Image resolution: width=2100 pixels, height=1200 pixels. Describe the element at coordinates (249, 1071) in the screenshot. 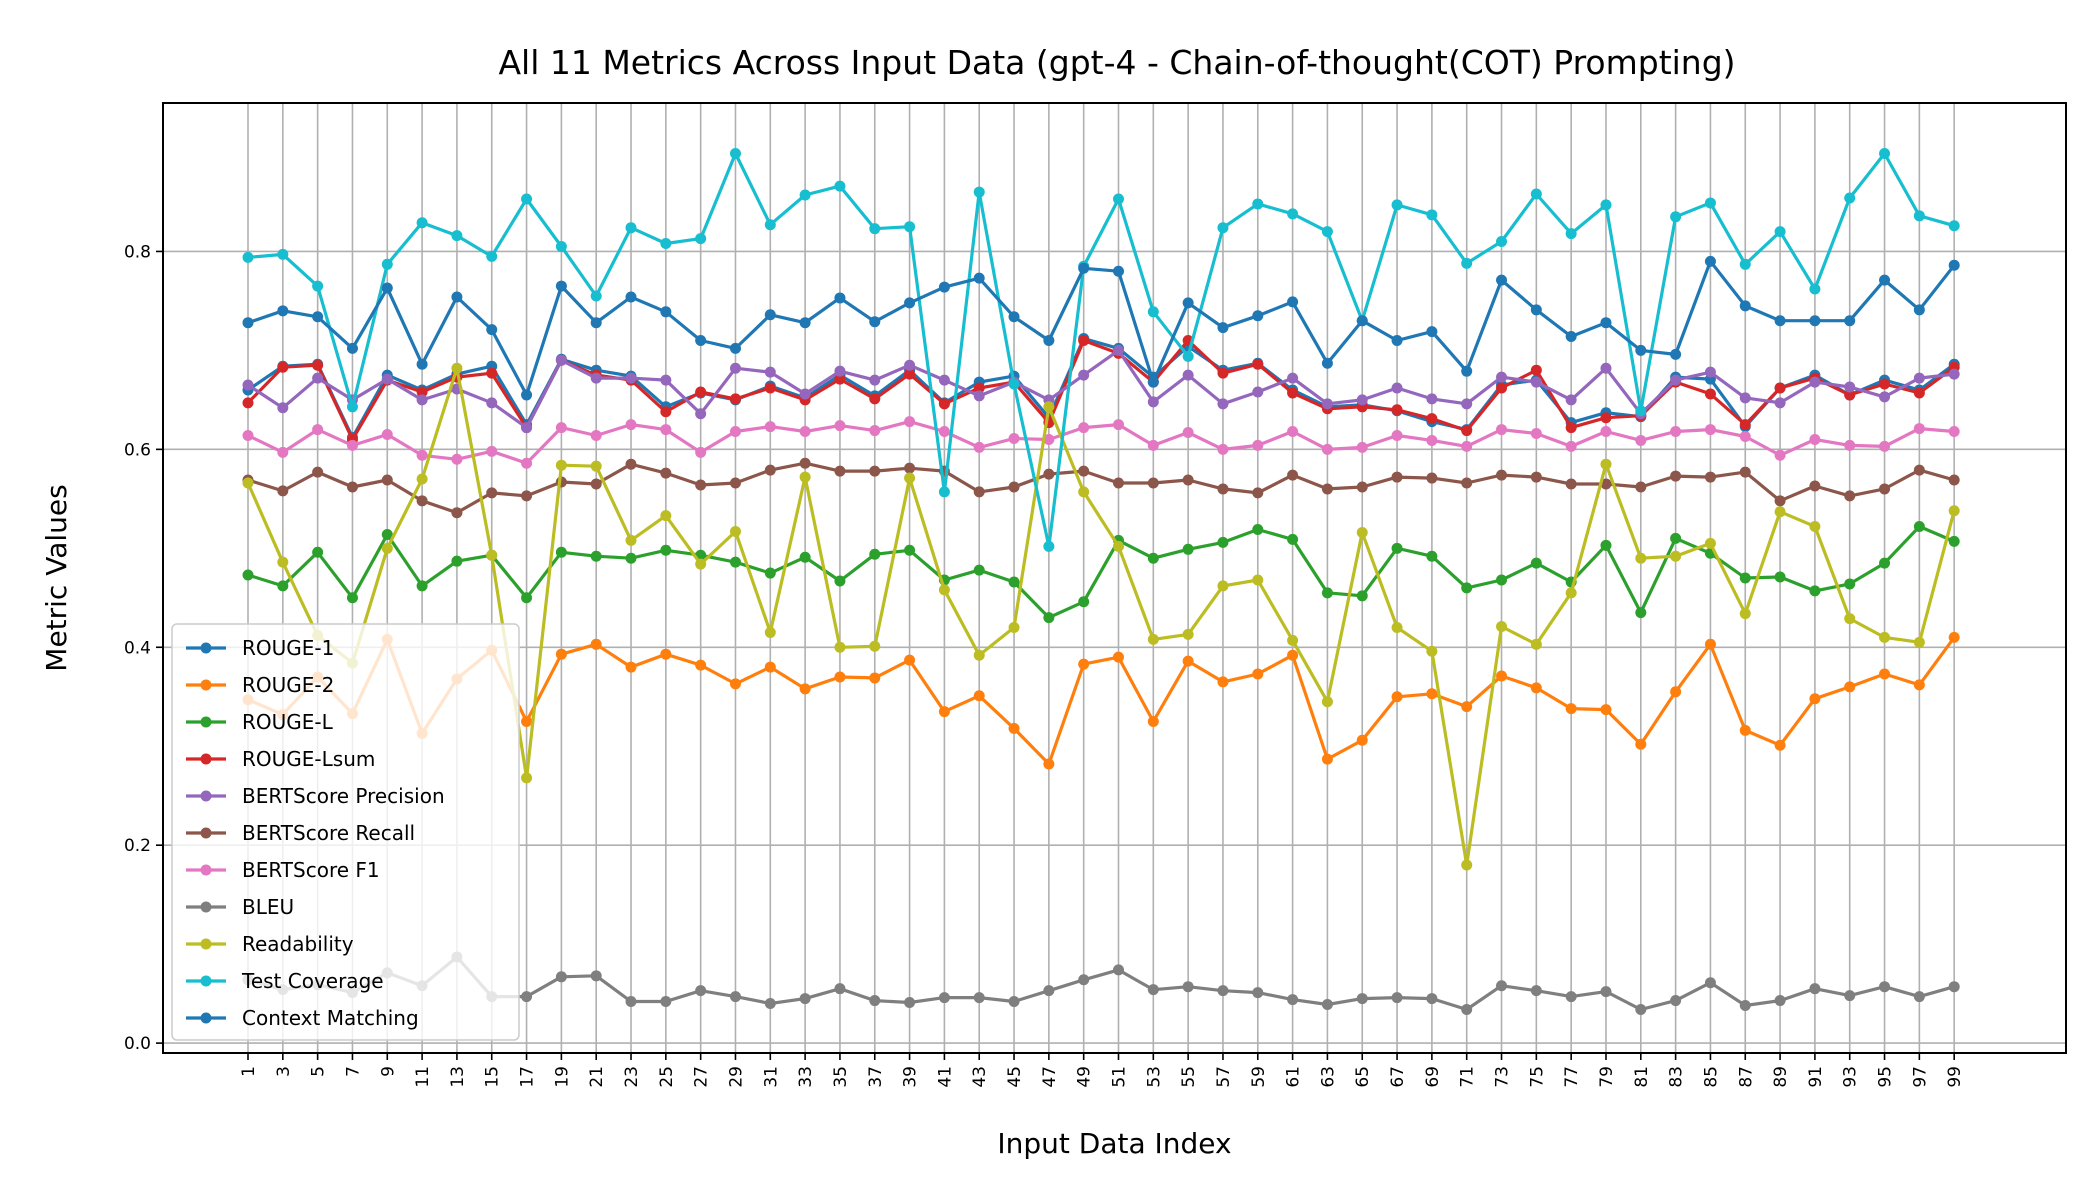

I see `x-tick-label: 1` at that location.